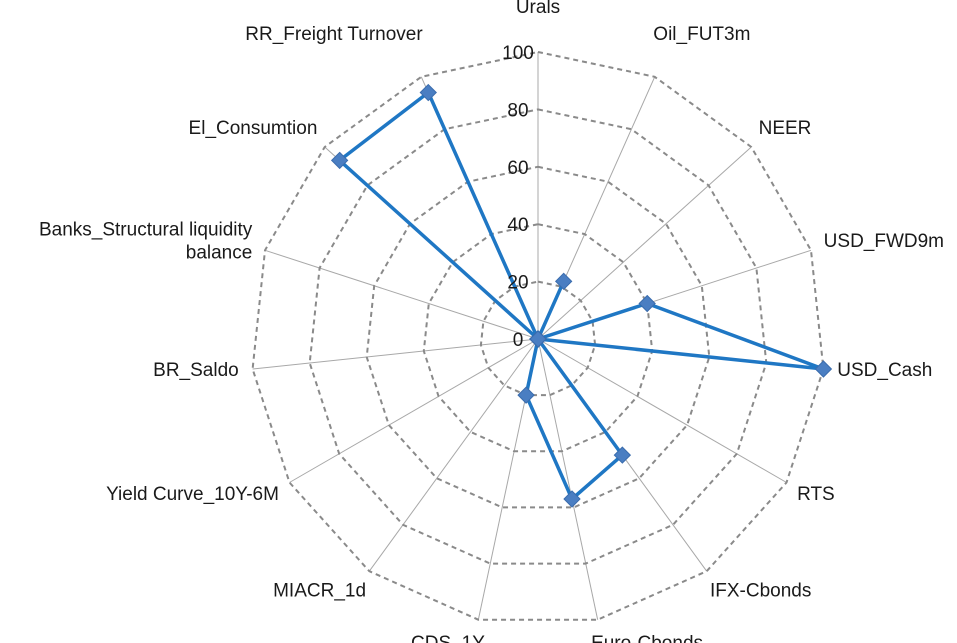 The height and width of the screenshot is (643, 957). I want to click on data-point-banks-structural-liquidity-balance, so click(538, 339).